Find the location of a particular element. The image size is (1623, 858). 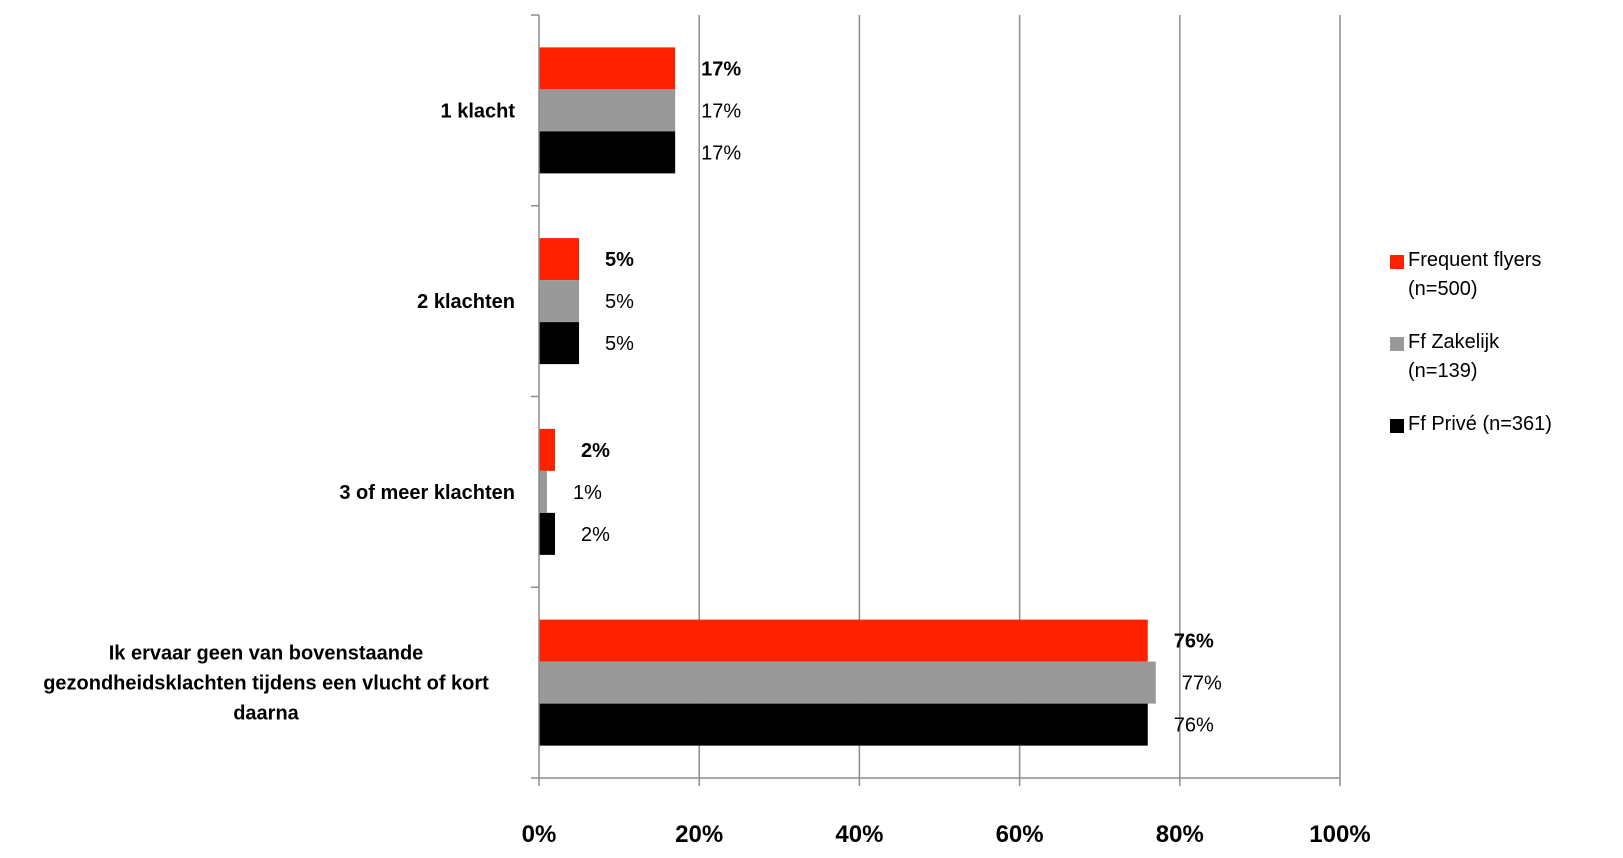

x-tick-label: 80% is located at coordinates (1180, 834).